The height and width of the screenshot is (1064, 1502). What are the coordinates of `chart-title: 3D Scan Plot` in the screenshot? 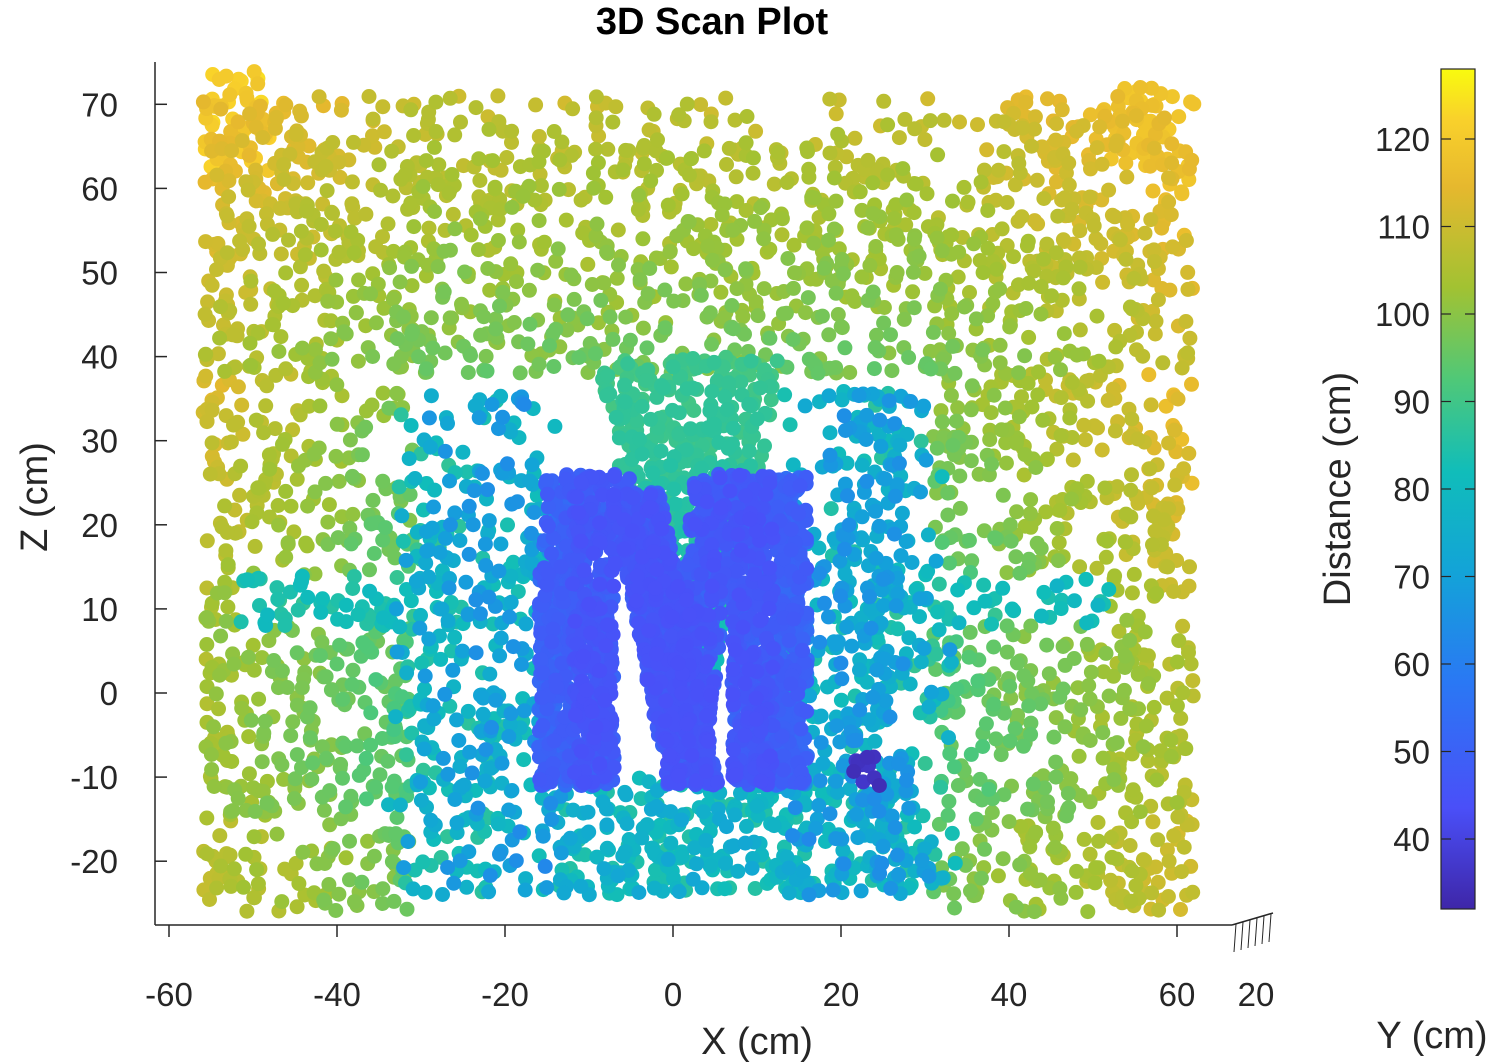 It's located at (712, 22).